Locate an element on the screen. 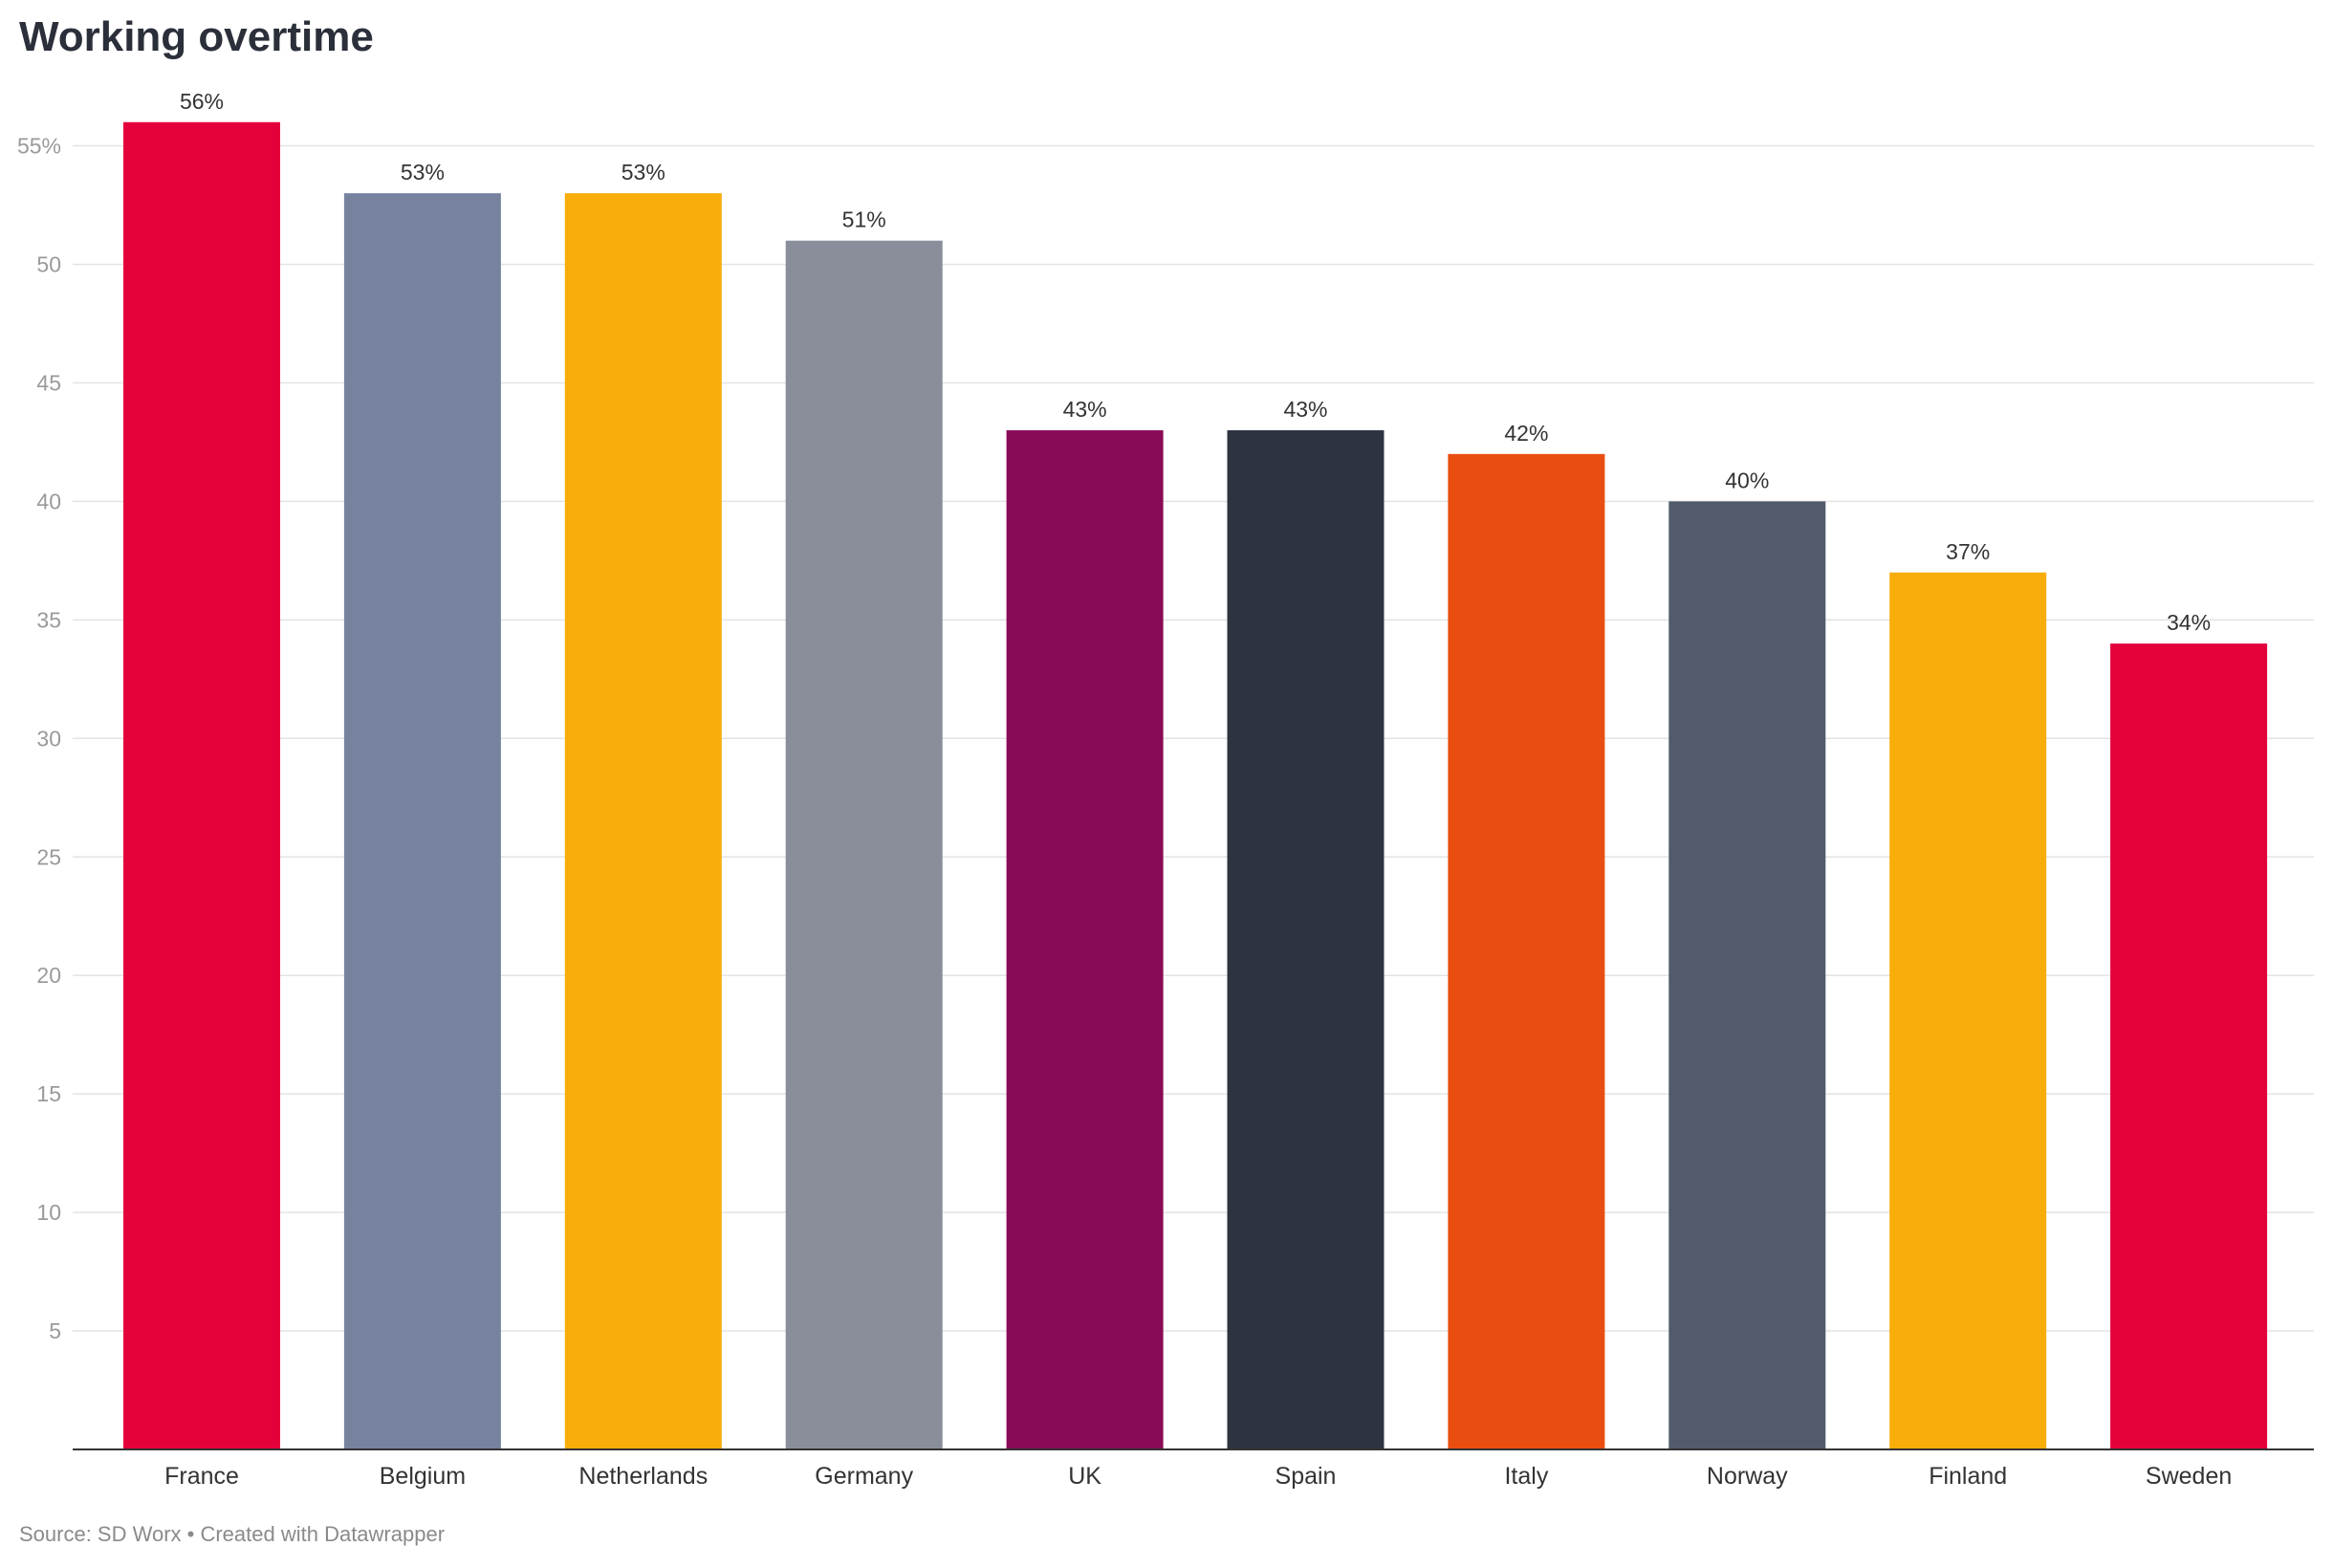  bar-finland is located at coordinates (1968, 1010).